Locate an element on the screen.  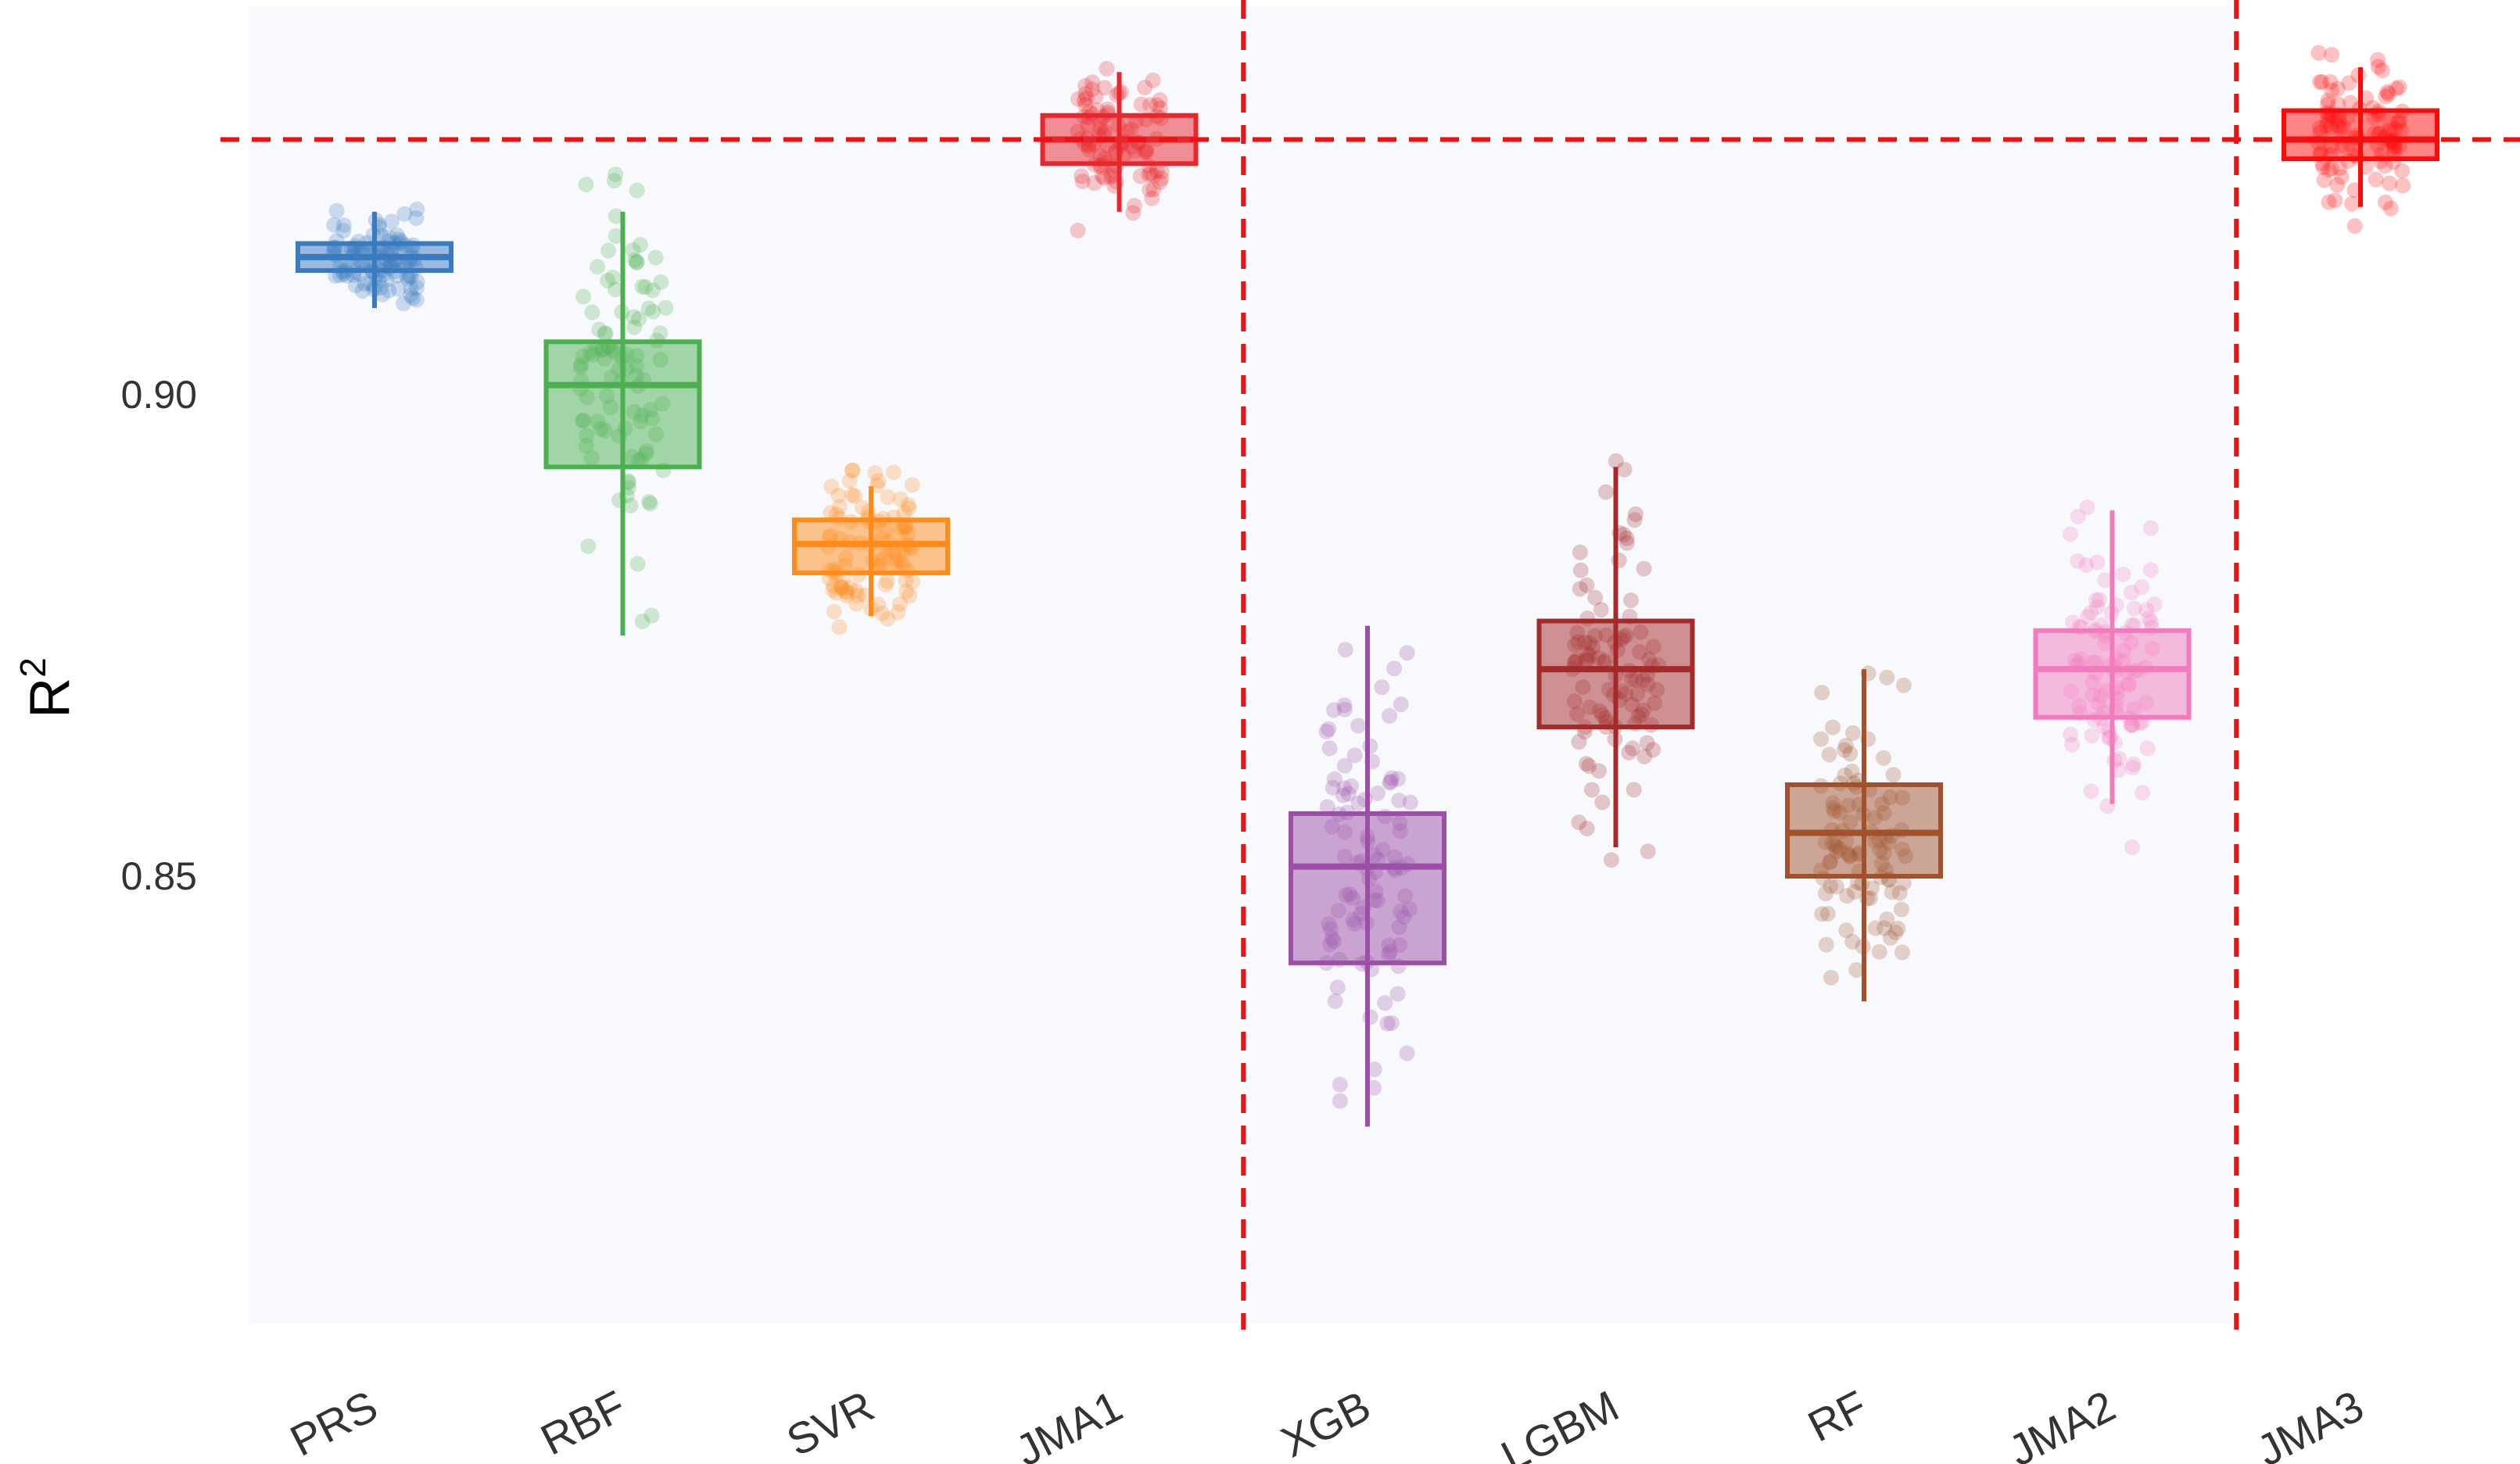
box-body-xgb is located at coordinates (1367, 888).